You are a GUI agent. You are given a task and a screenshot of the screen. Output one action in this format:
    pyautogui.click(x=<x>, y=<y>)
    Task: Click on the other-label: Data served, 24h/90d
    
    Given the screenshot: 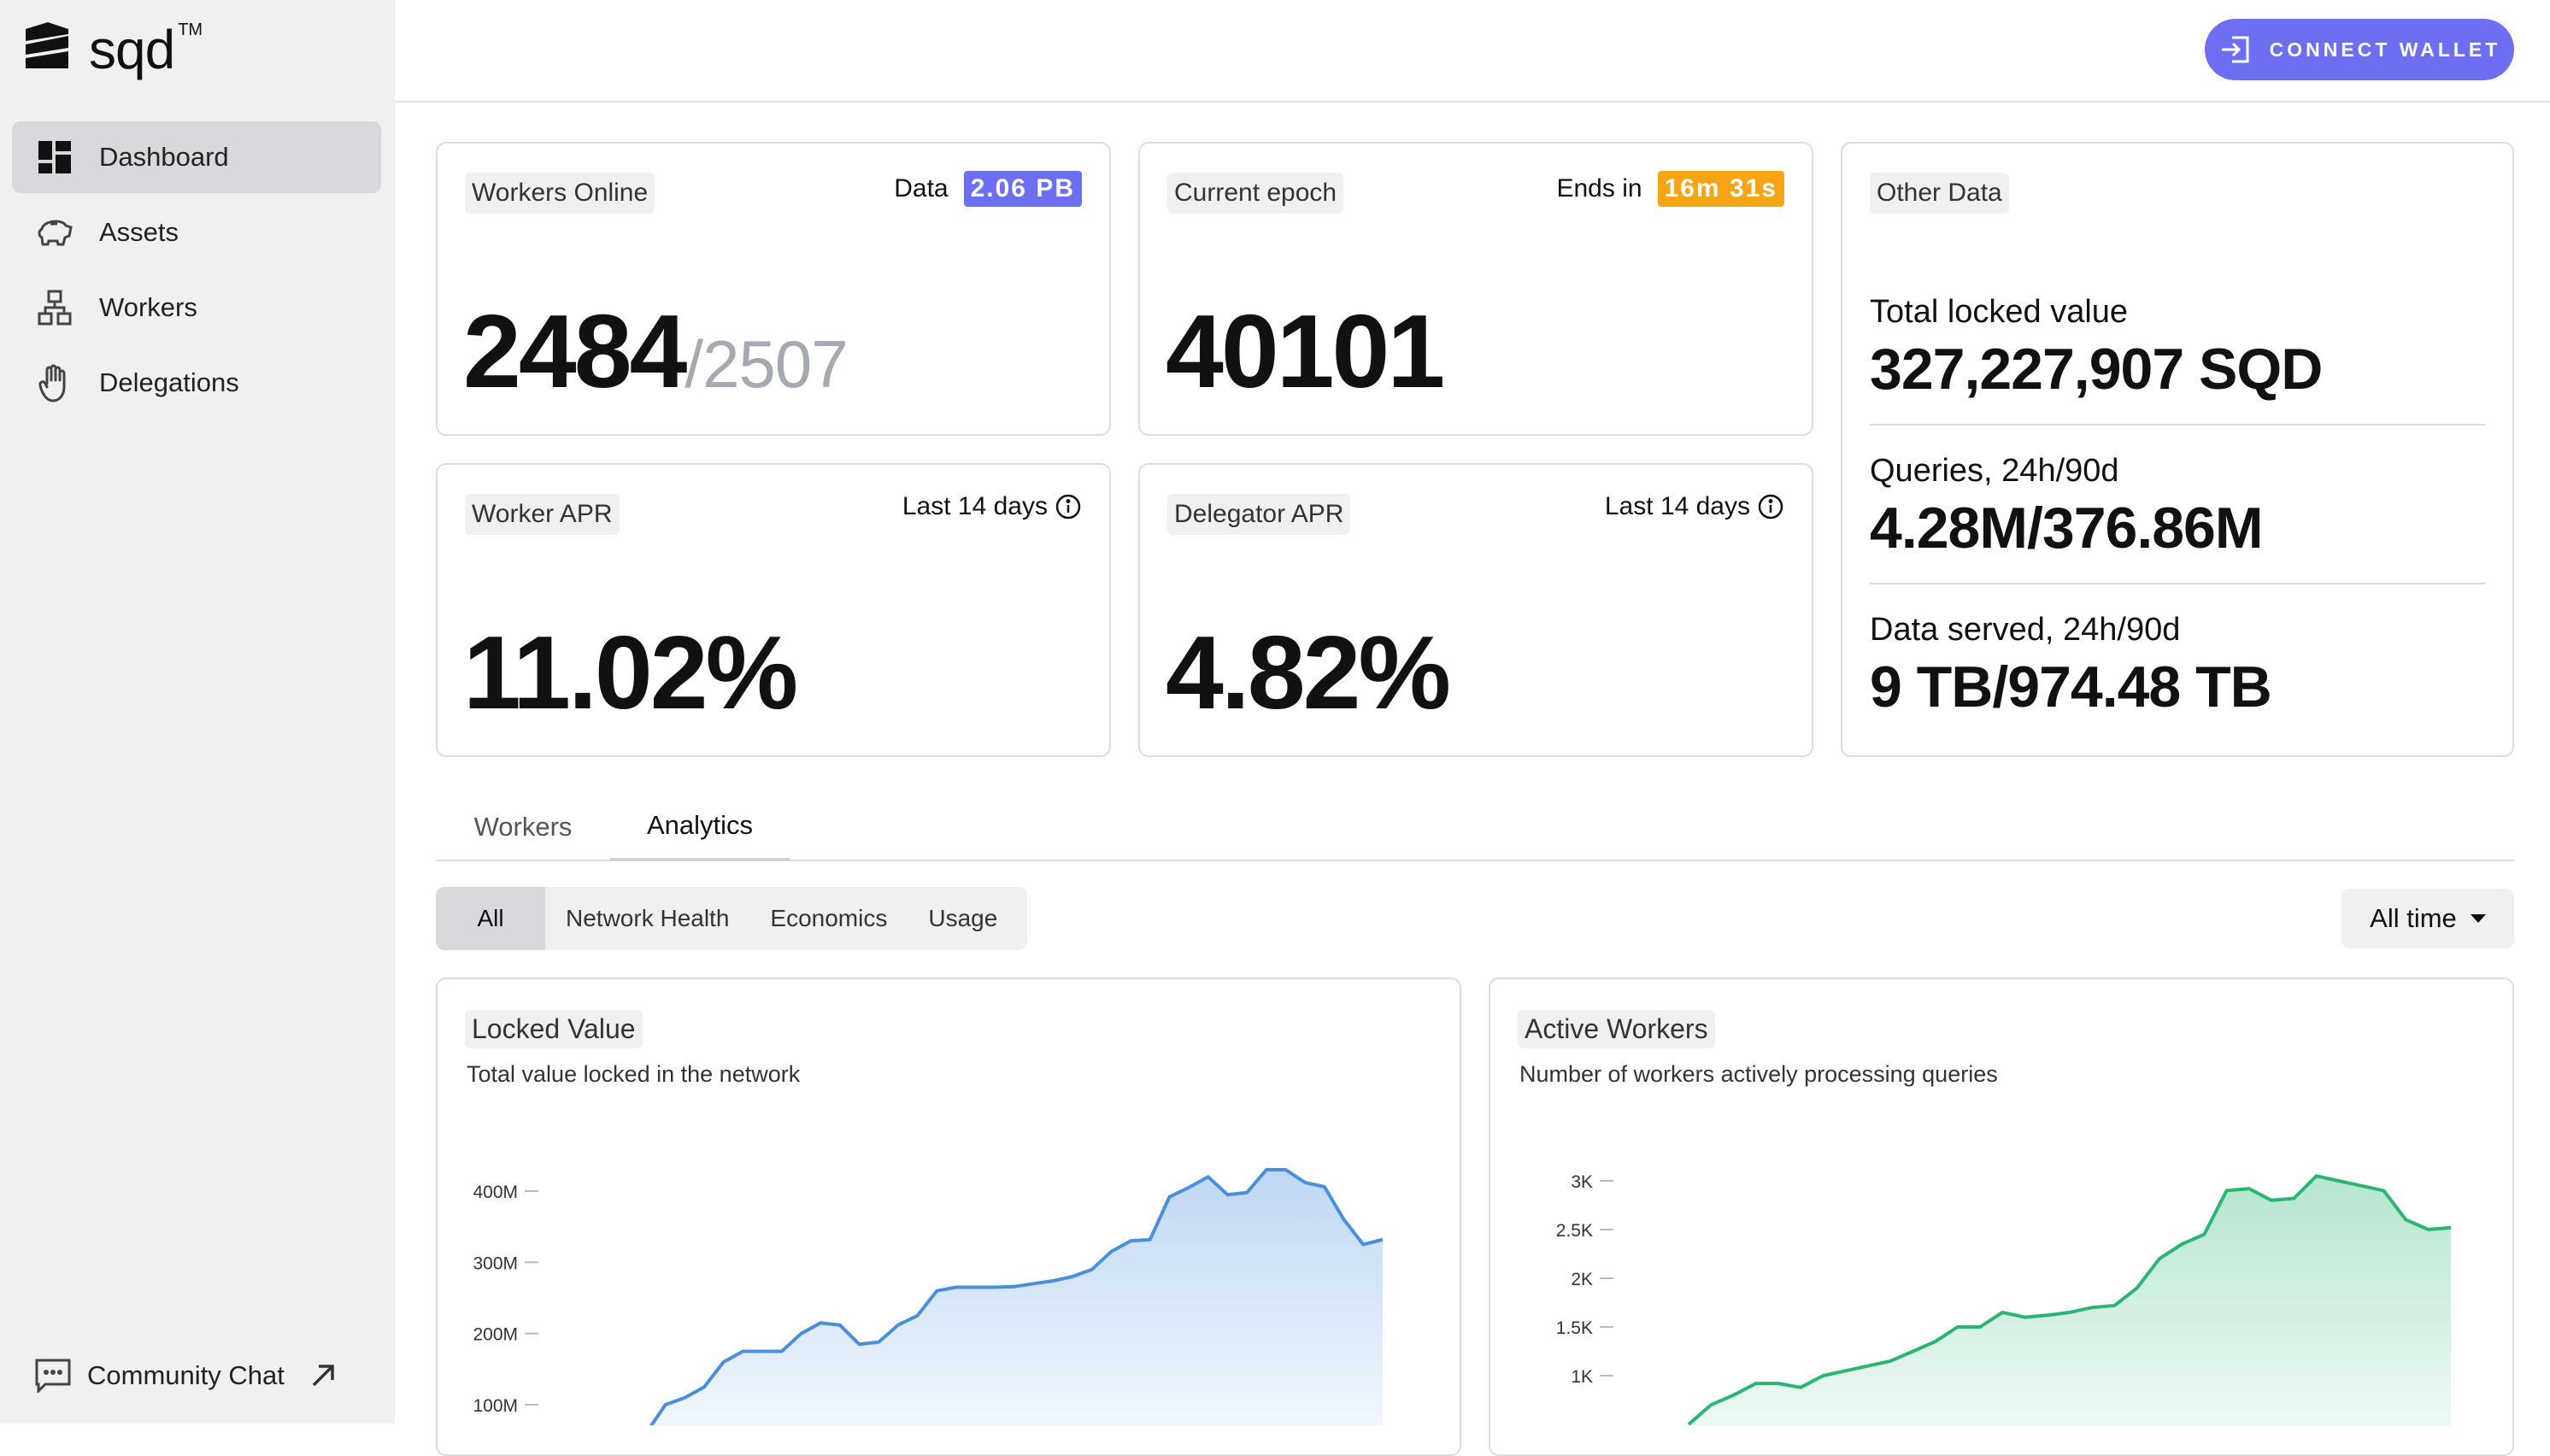 What is the action you would take?
    pyautogui.click(x=2025, y=630)
    